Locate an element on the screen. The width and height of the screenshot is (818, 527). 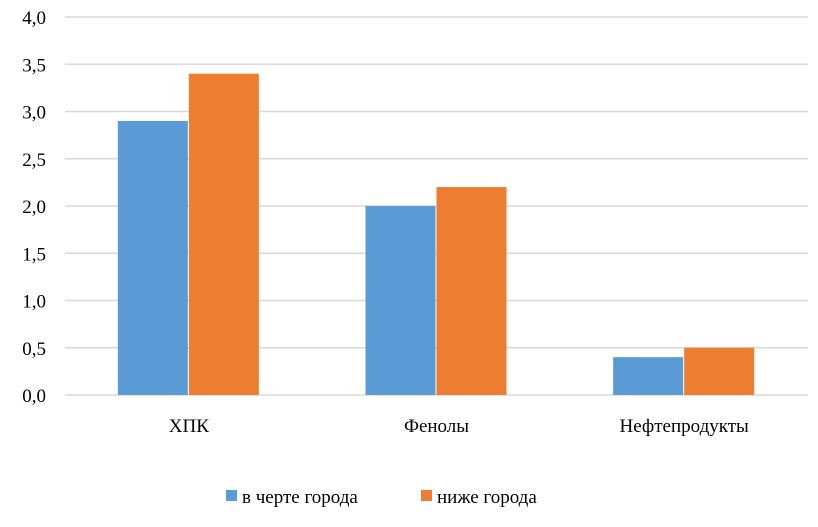
legend-label: ниже города is located at coordinates (487, 497).